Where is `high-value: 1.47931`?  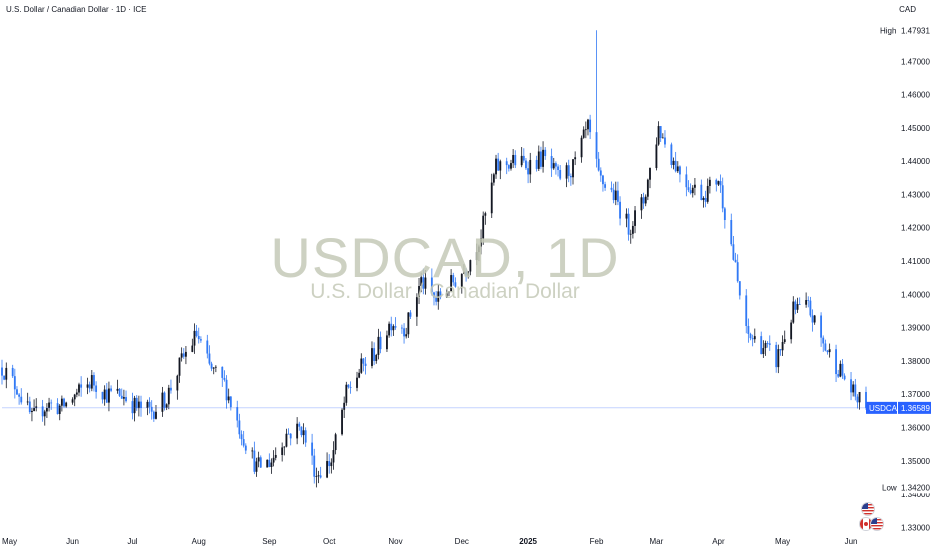 high-value: 1.47931 is located at coordinates (915, 30).